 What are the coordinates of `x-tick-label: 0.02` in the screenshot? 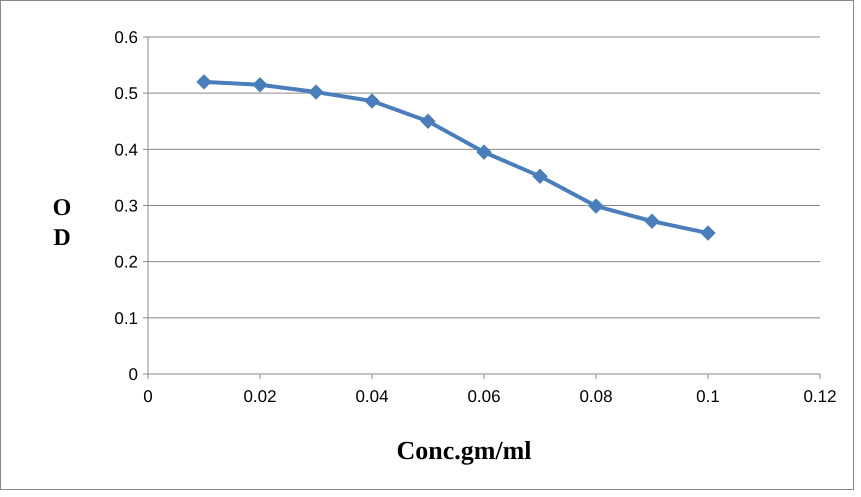 It's located at (260, 396).